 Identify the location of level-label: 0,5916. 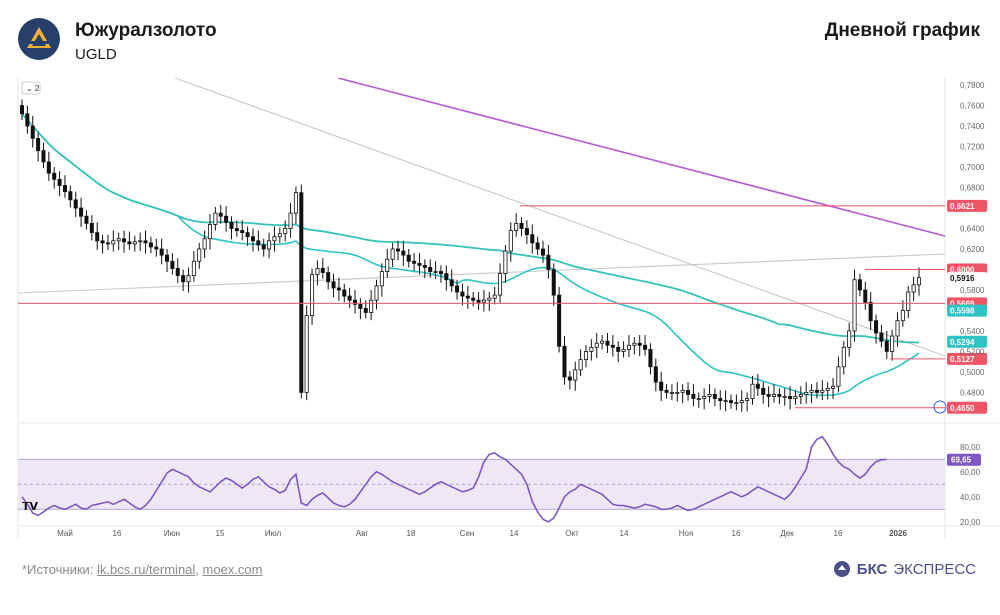
(962, 278).